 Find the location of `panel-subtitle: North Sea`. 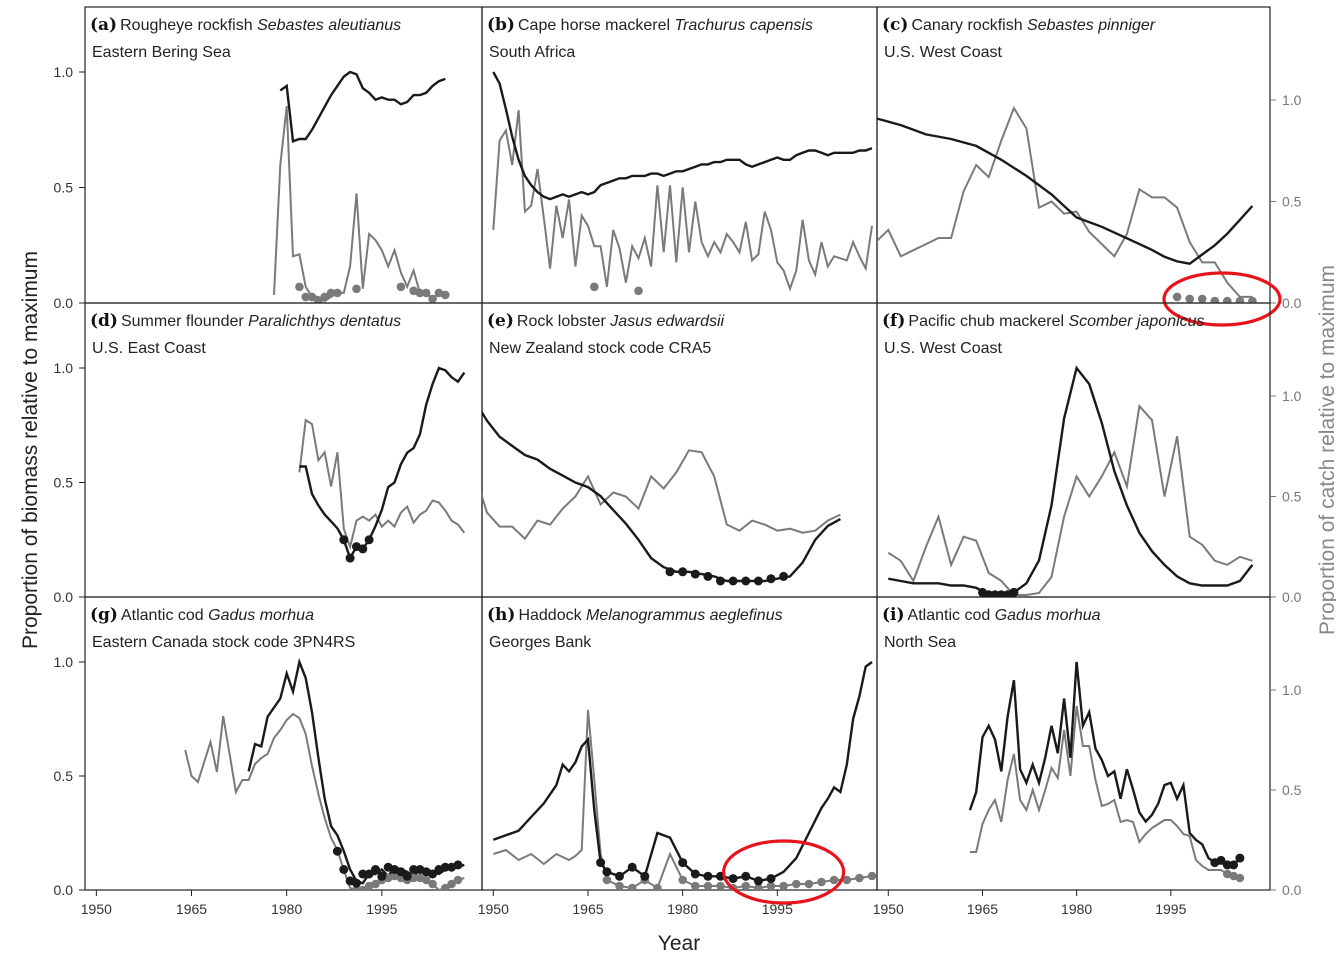

panel-subtitle: North Sea is located at coordinates (920, 642).